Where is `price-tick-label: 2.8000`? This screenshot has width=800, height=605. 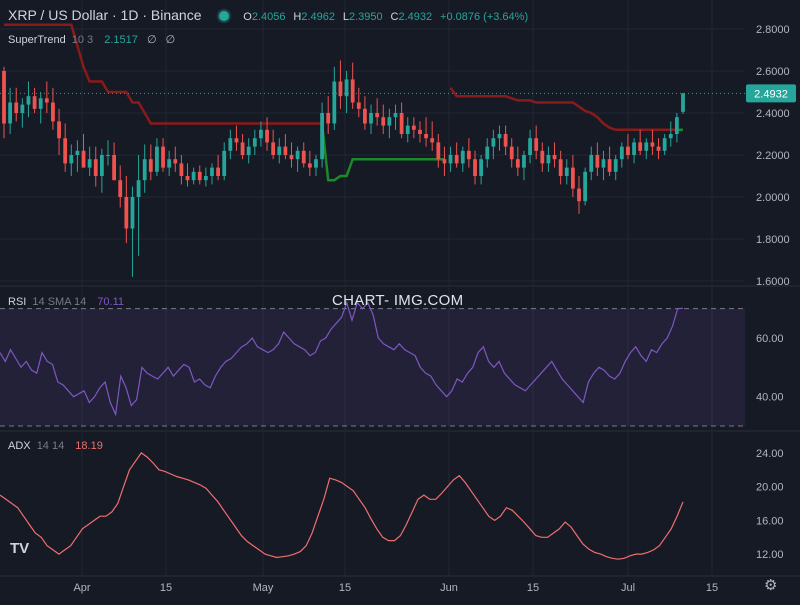
price-tick-label: 2.8000 is located at coordinates (773, 30).